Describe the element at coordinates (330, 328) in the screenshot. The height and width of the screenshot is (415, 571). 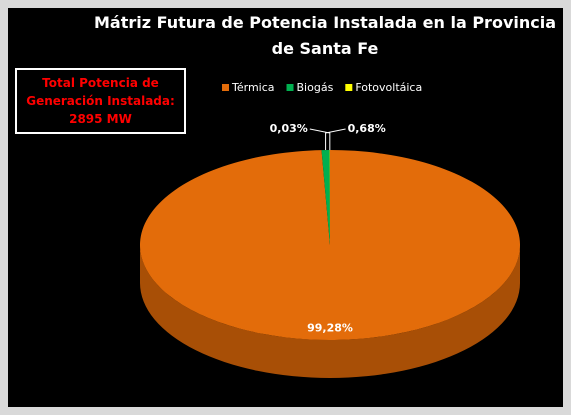
I see `data-label: 99,28%` at that location.